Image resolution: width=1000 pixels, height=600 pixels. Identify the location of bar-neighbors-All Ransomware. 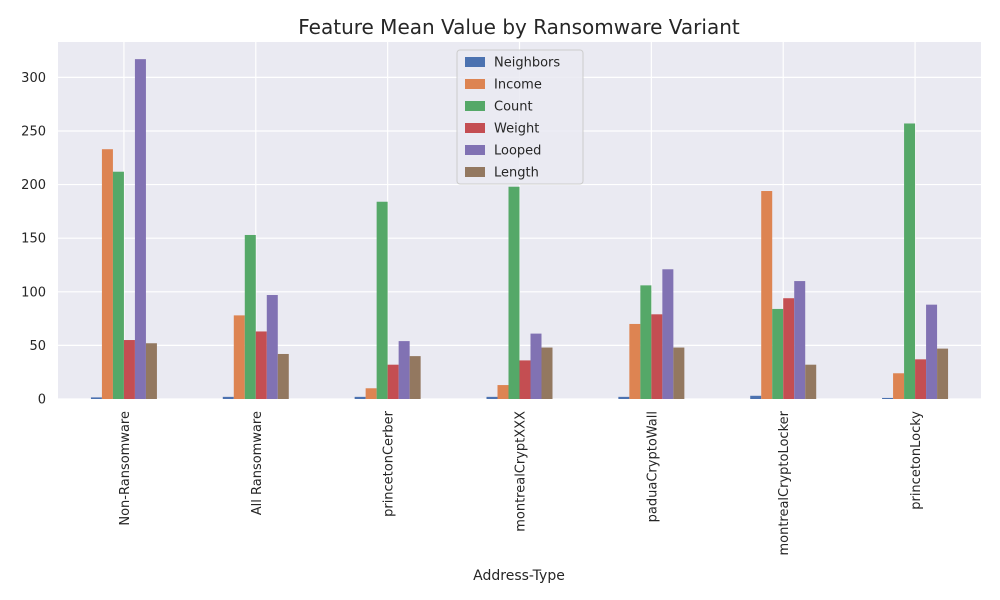
(228, 397).